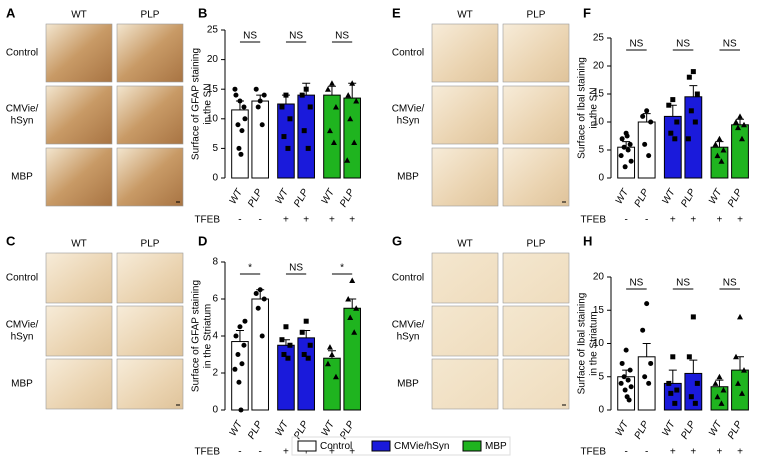 The height and width of the screenshot is (459, 764). What do you see at coordinates (599, 66) in the screenshot?
I see `y-tick-label: 20` at bounding box center [599, 66].